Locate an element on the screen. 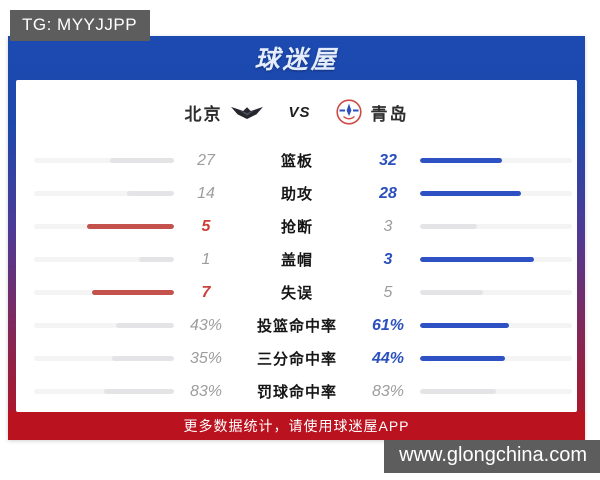  away-stat-value: 44% is located at coordinates (388, 358).